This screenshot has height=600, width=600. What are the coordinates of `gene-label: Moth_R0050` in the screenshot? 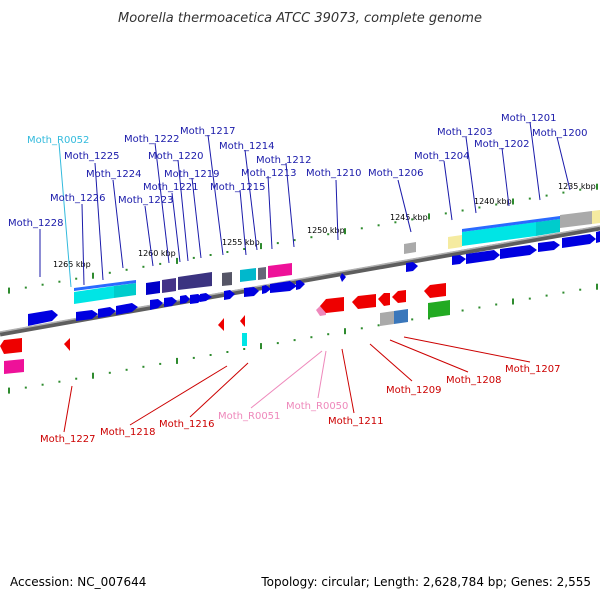 It's located at (317, 406).